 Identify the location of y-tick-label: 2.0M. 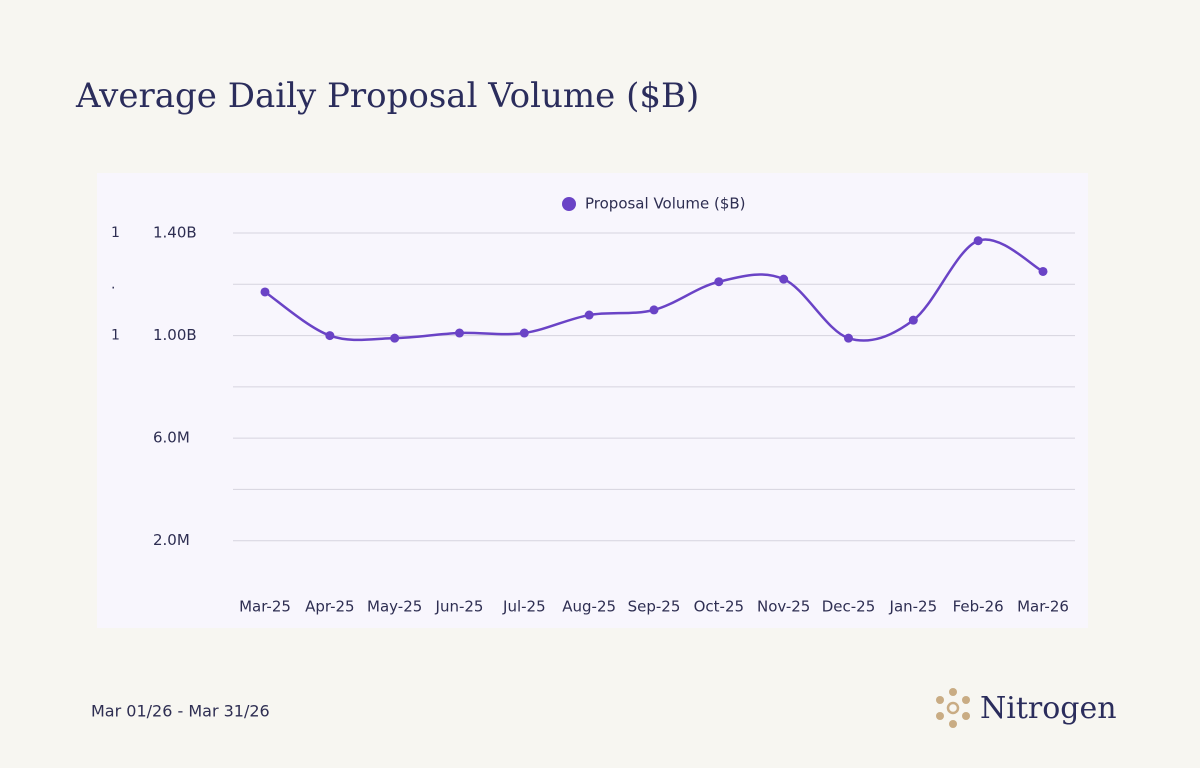
(171, 540).